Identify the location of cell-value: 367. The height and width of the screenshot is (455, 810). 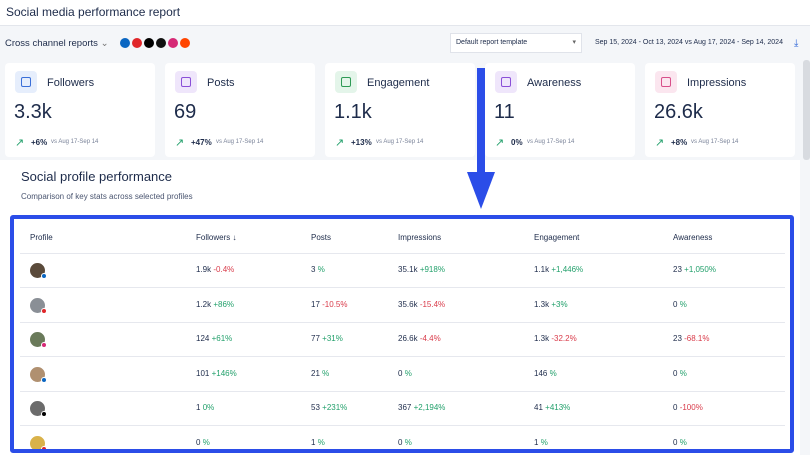
(405, 407).